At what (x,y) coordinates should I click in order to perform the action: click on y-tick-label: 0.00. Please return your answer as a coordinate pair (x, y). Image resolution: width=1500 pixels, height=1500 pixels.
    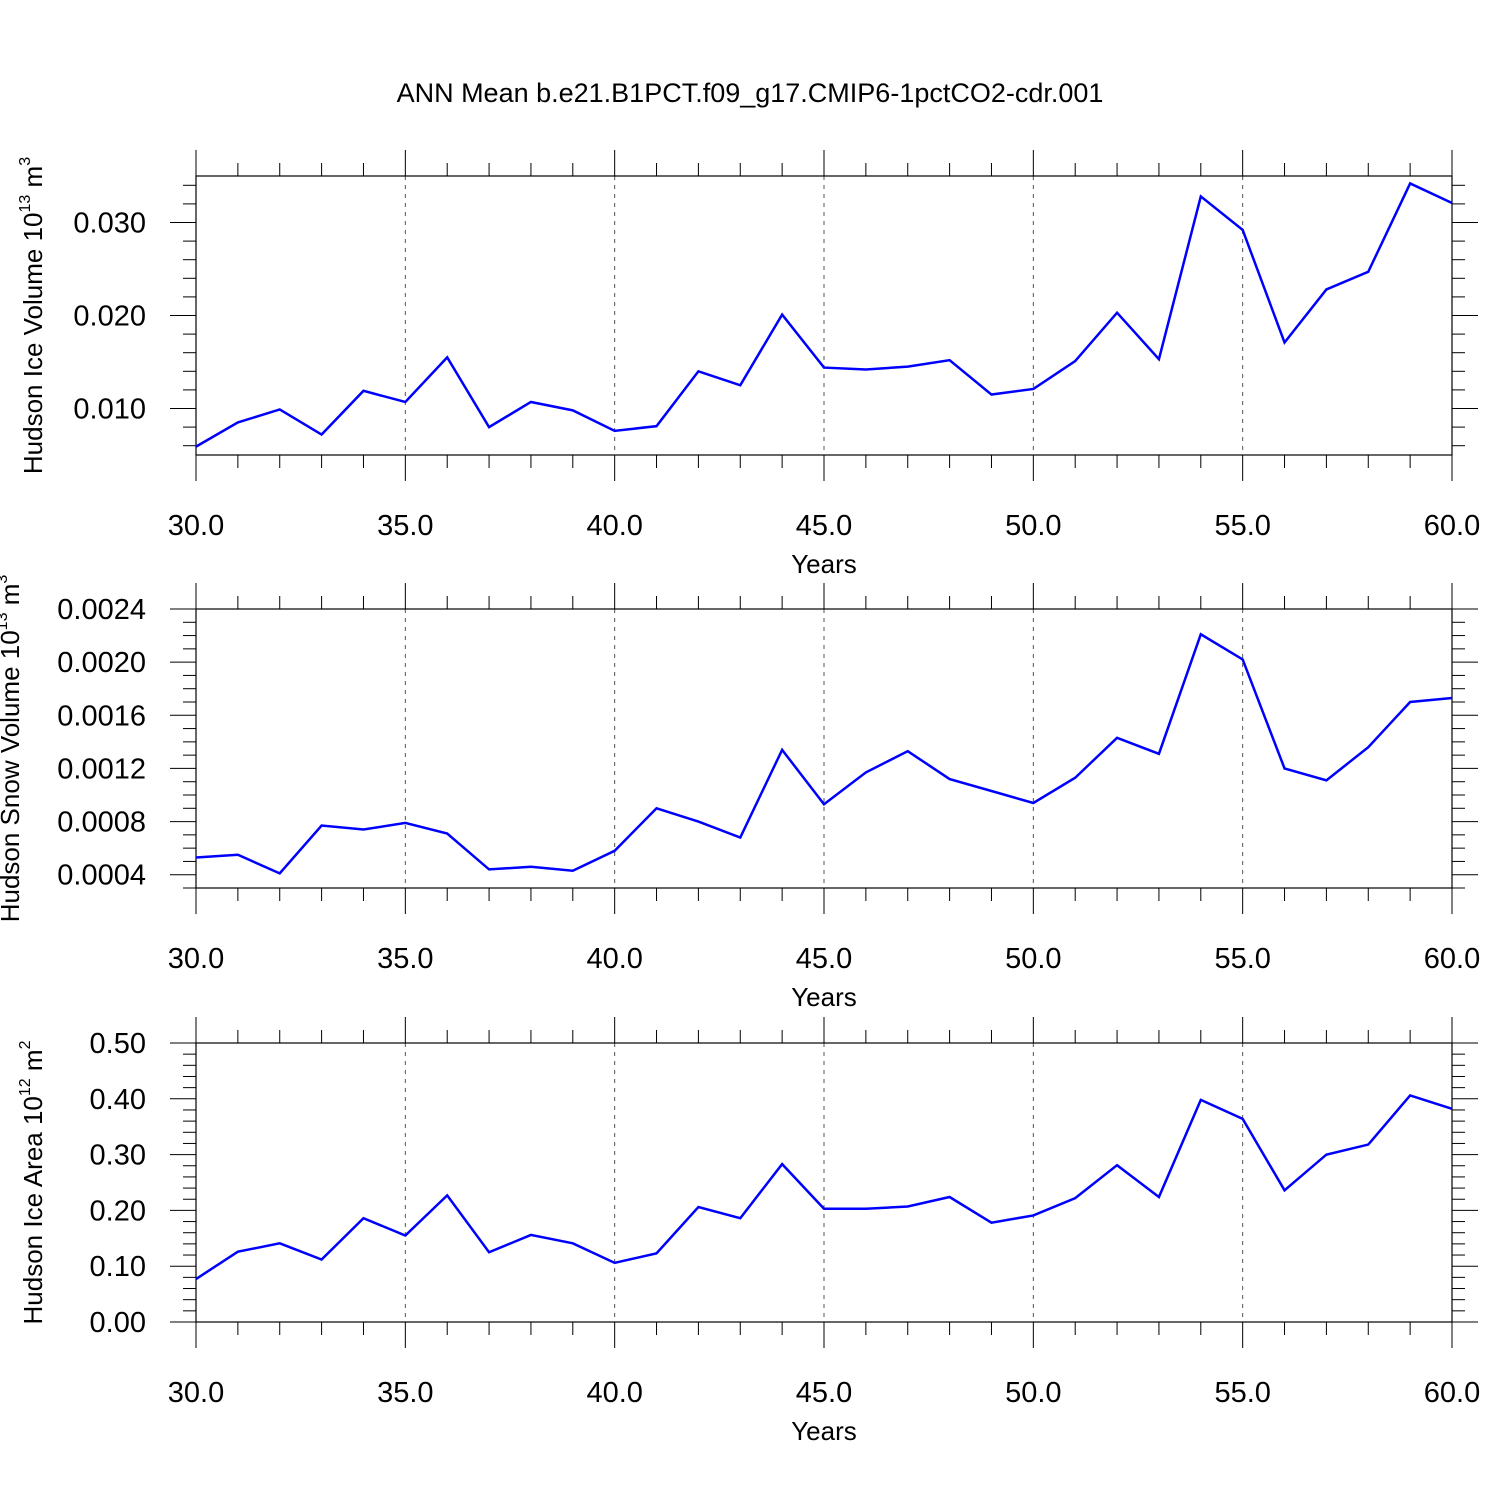
    Looking at the image, I should click on (118, 1323).